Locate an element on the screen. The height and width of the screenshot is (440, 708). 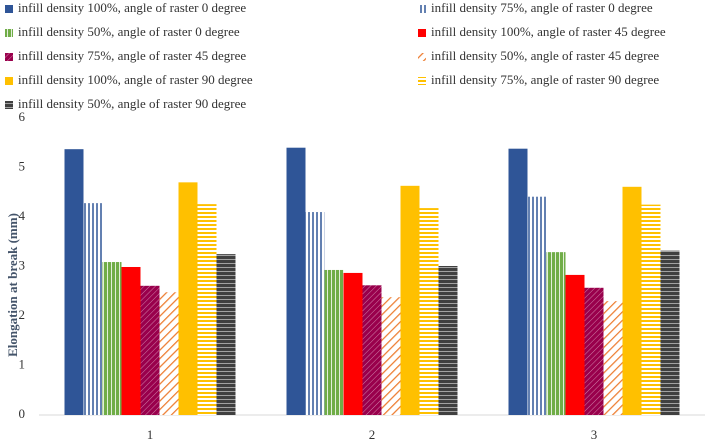
y-tick-label: 4 is located at coordinates (22, 215).